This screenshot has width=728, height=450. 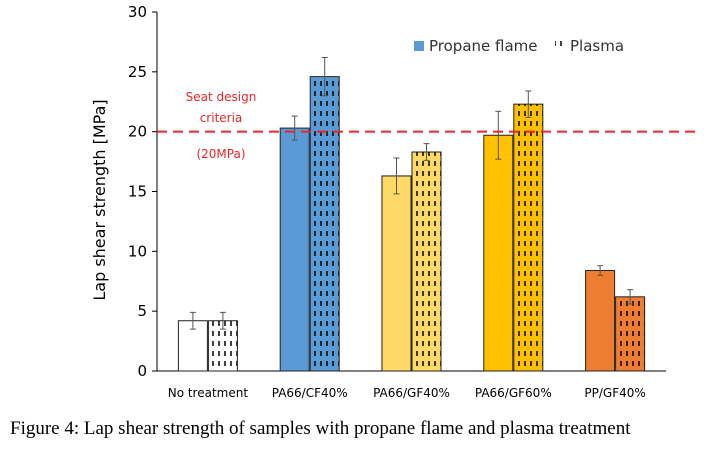 I want to click on annotation-line: criteria, so click(x=221, y=118).